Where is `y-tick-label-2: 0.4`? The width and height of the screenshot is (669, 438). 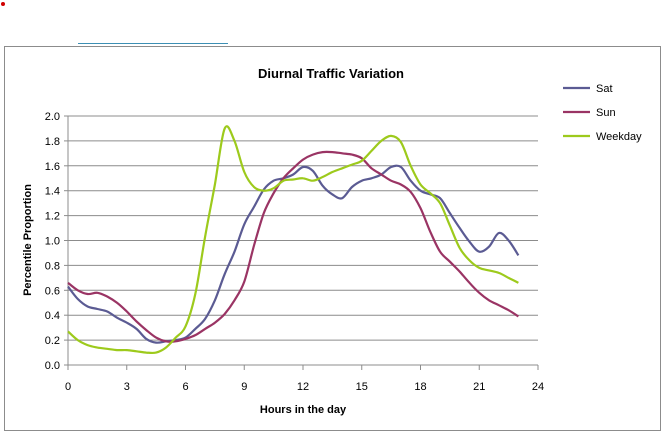 y-tick-label-2: 0.4 is located at coordinates (52, 316).